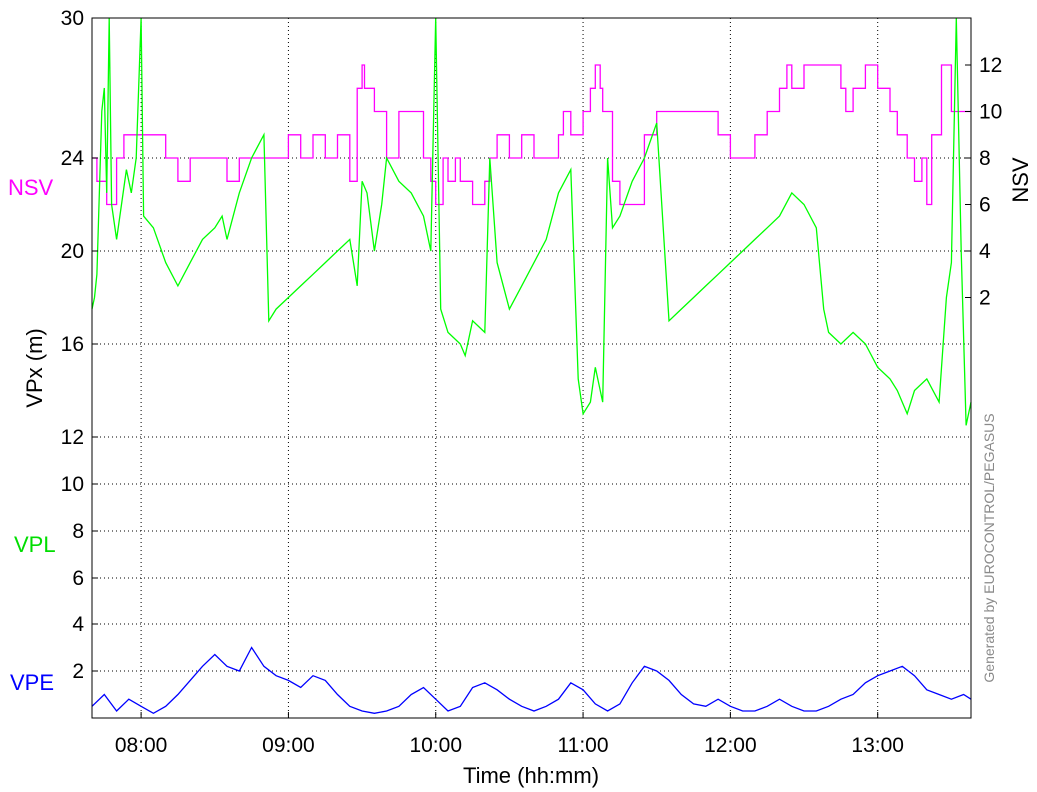 The height and width of the screenshot is (792, 1037). What do you see at coordinates (72, 484) in the screenshot?
I see `y-tick-label: 10` at bounding box center [72, 484].